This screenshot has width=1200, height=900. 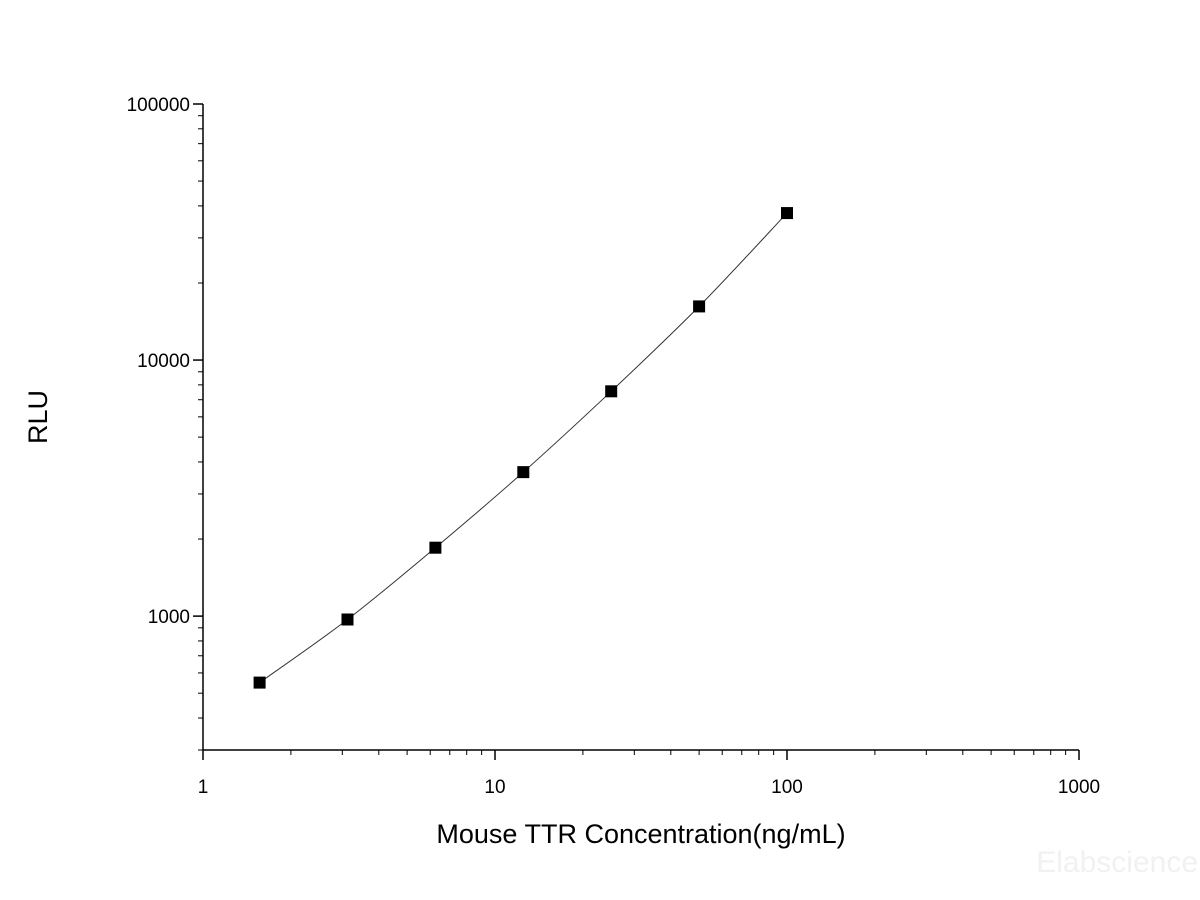 What do you see at coordinates (787, 787) in the screenshot?
I see `x-tick-label: 100` at bounding box center [787, 787].